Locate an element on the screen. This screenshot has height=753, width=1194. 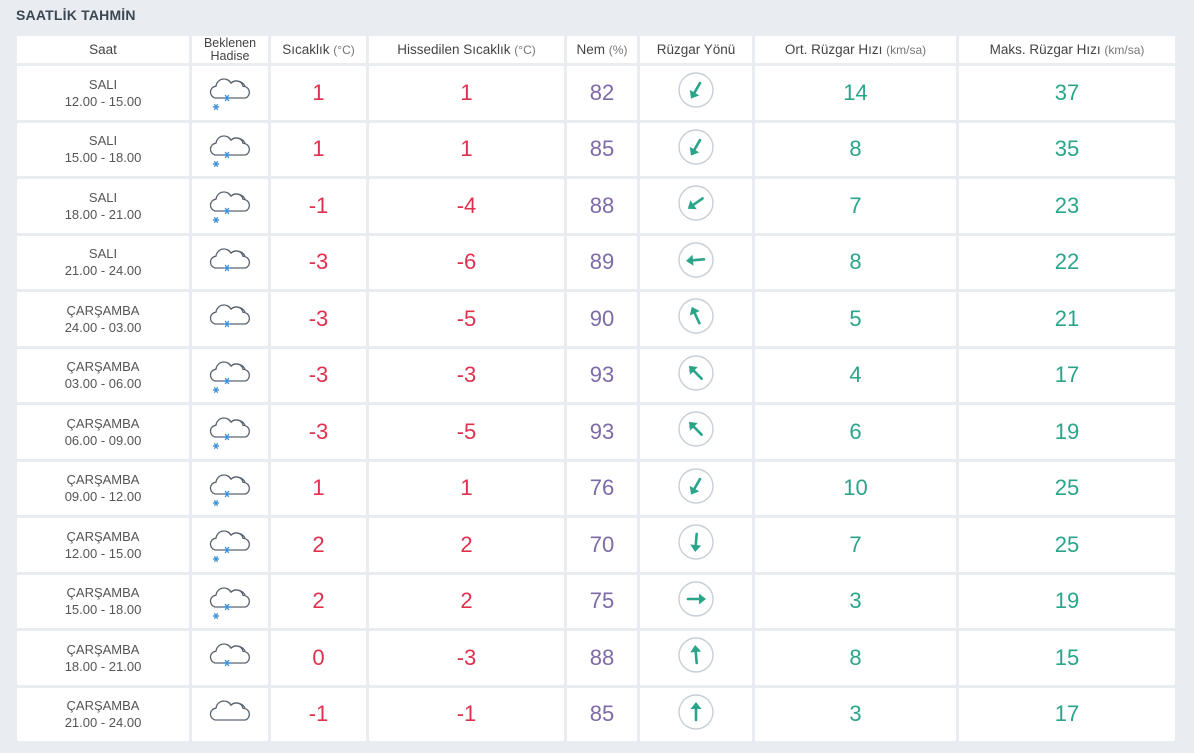
cell-nem: 89 is located at coordinates (602, 262).